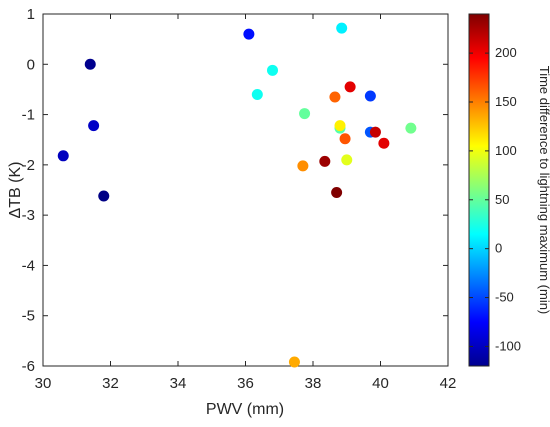  Describe the element at coordinates (245, 383) in the screenshot. I see `x-tick-label: 36` at that location.